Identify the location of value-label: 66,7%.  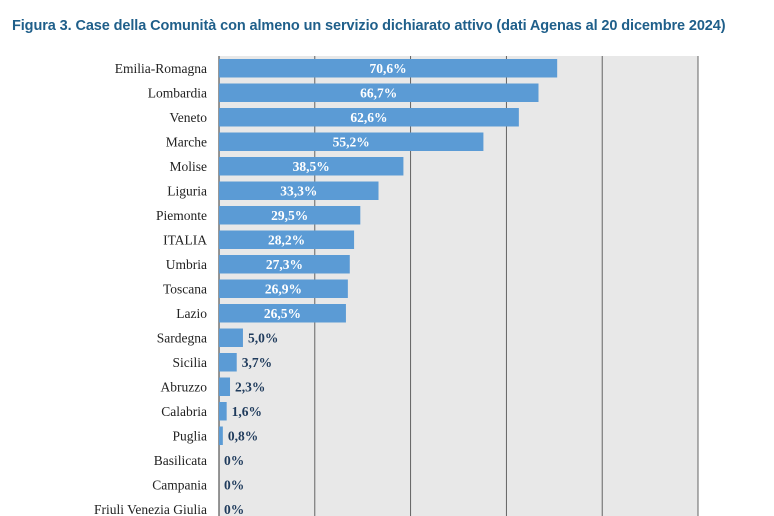
(378, 92).